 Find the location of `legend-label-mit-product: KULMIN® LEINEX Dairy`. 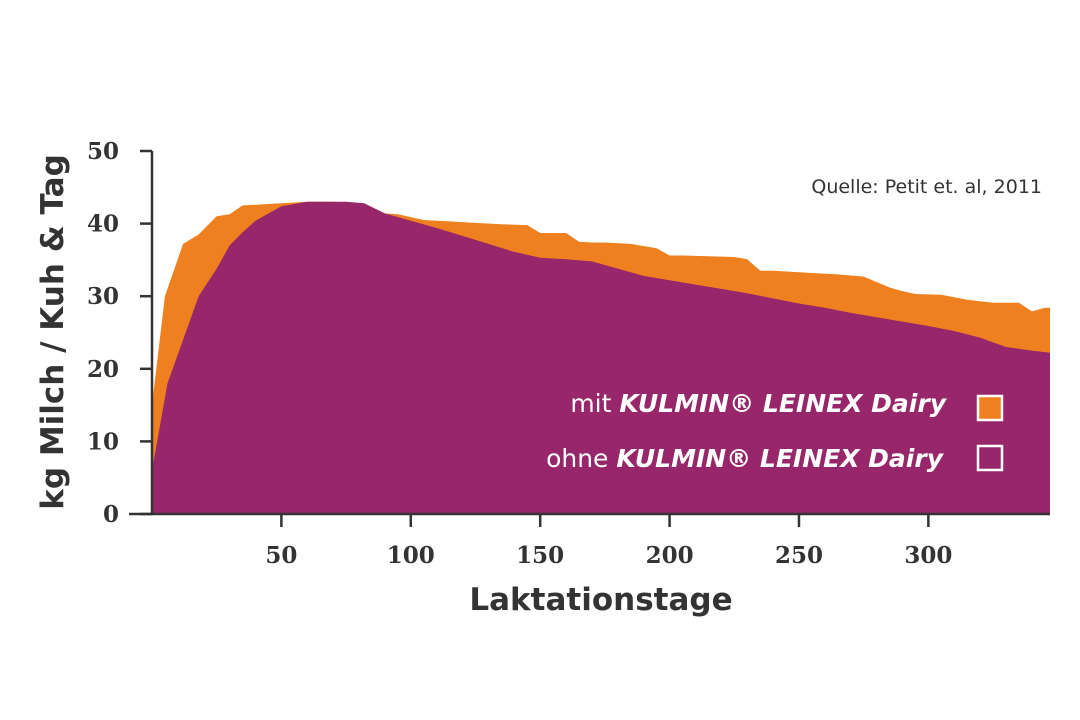

legend-label-mit-product: KULMIN® LEINEX Dairy is located at coordinates (783, 403).